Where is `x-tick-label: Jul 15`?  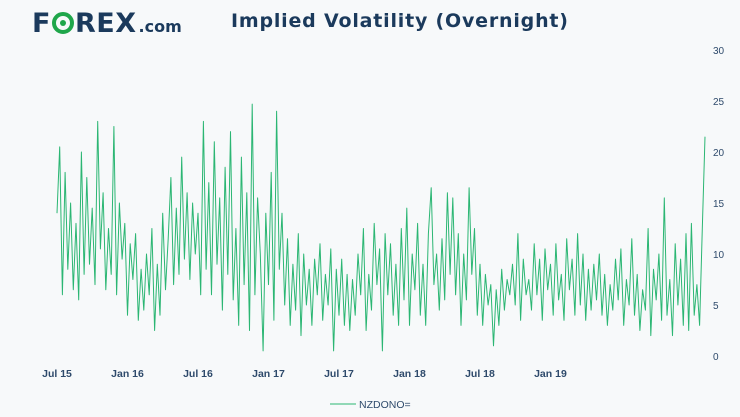
x-tick-label: Jul 15 is located at coordinates (57, 374).